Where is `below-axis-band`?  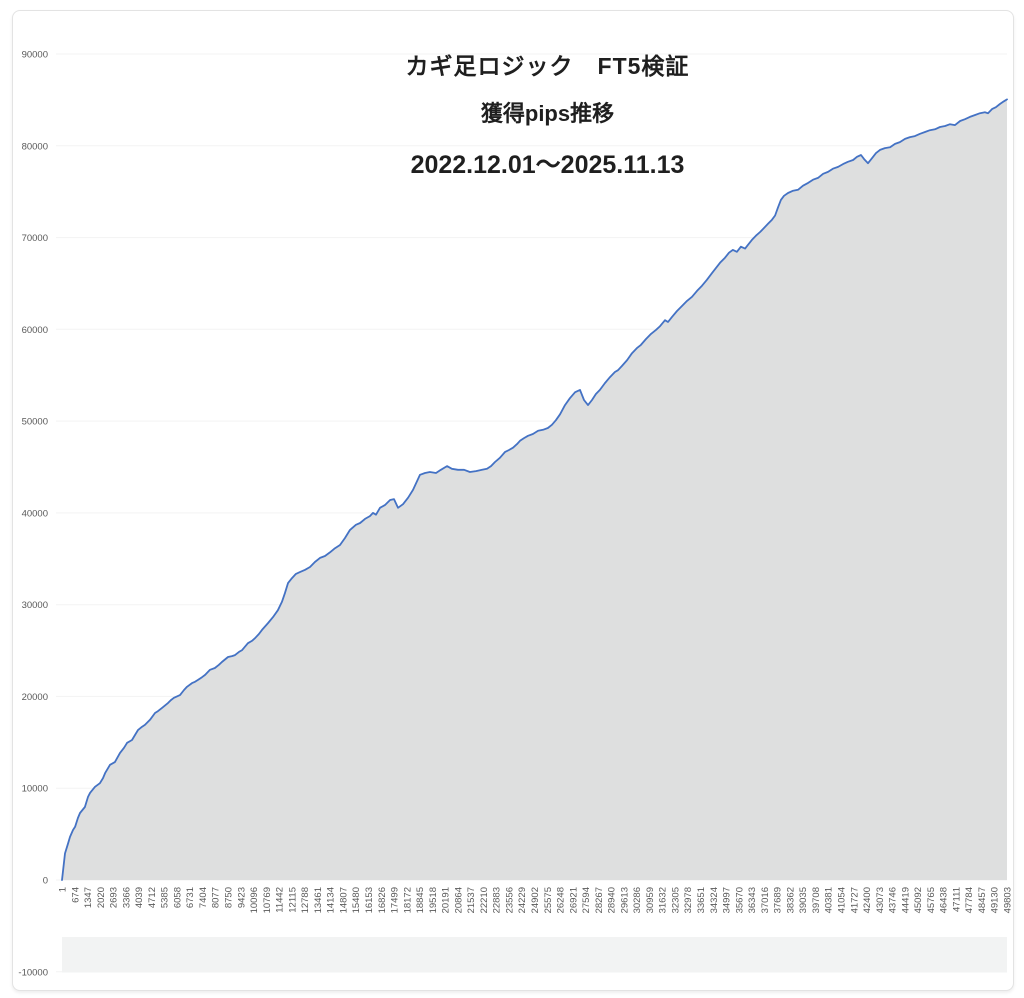
below-axis-band is located at coordinates (534, 955).